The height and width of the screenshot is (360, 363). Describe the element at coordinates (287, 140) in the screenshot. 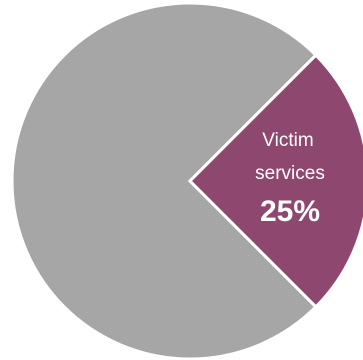

I see `slice-label-victim-services-line1: Victim` at that location.